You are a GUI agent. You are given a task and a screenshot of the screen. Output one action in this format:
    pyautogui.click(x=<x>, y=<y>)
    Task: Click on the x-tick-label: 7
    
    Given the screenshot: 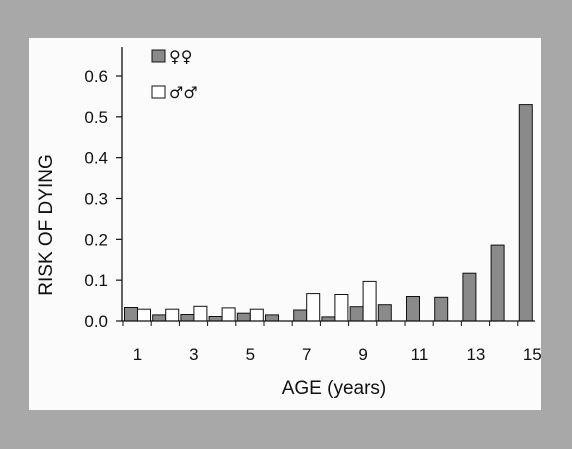 What is the action you would take?
    pyautogui.click(x=306, y=354)
    